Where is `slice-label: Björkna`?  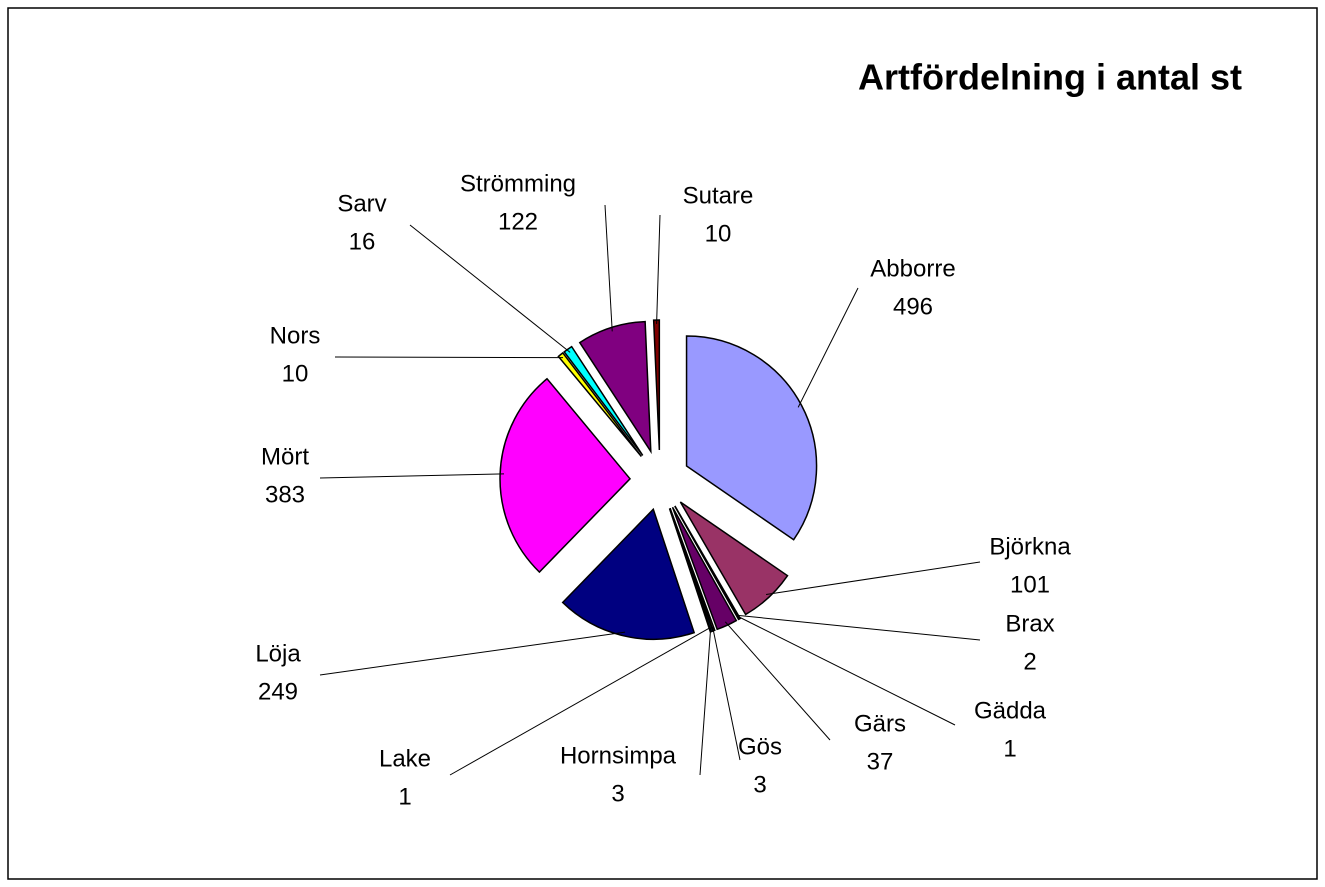
slice-label: Björkna is located at coordinates (1030, 546).